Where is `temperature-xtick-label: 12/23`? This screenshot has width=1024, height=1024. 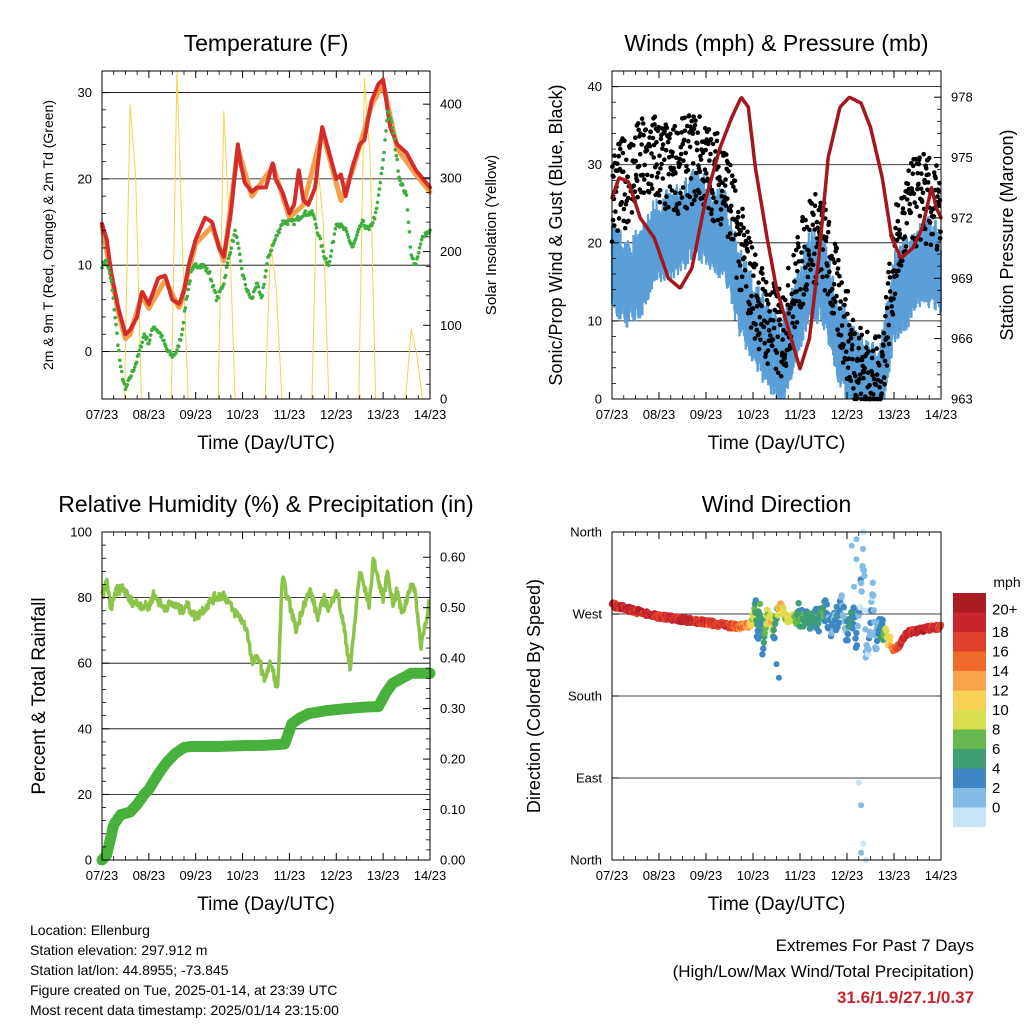
temperature-xtick-label: 12/23 is located at coordinates (336, 414).